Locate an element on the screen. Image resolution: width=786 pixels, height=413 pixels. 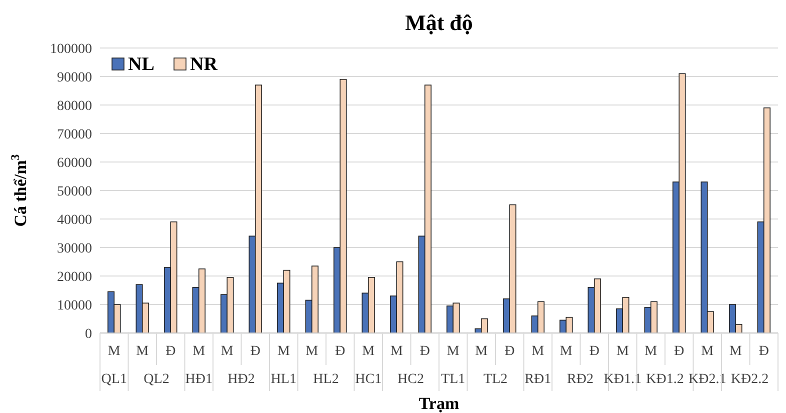
text: KĐ1.1 is located at coordinates (623, 379).